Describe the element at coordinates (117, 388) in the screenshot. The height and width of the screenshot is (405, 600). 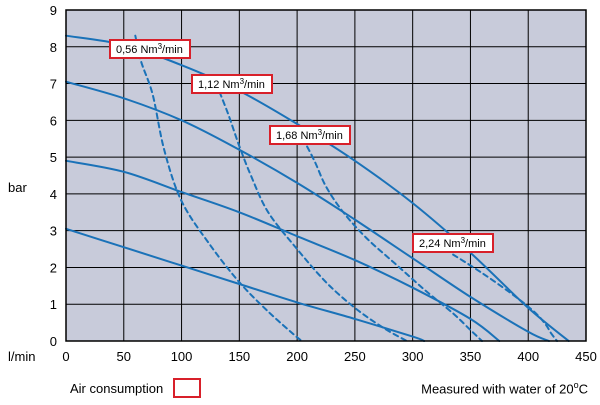
I see `legend-label: Air consumption` at that location.